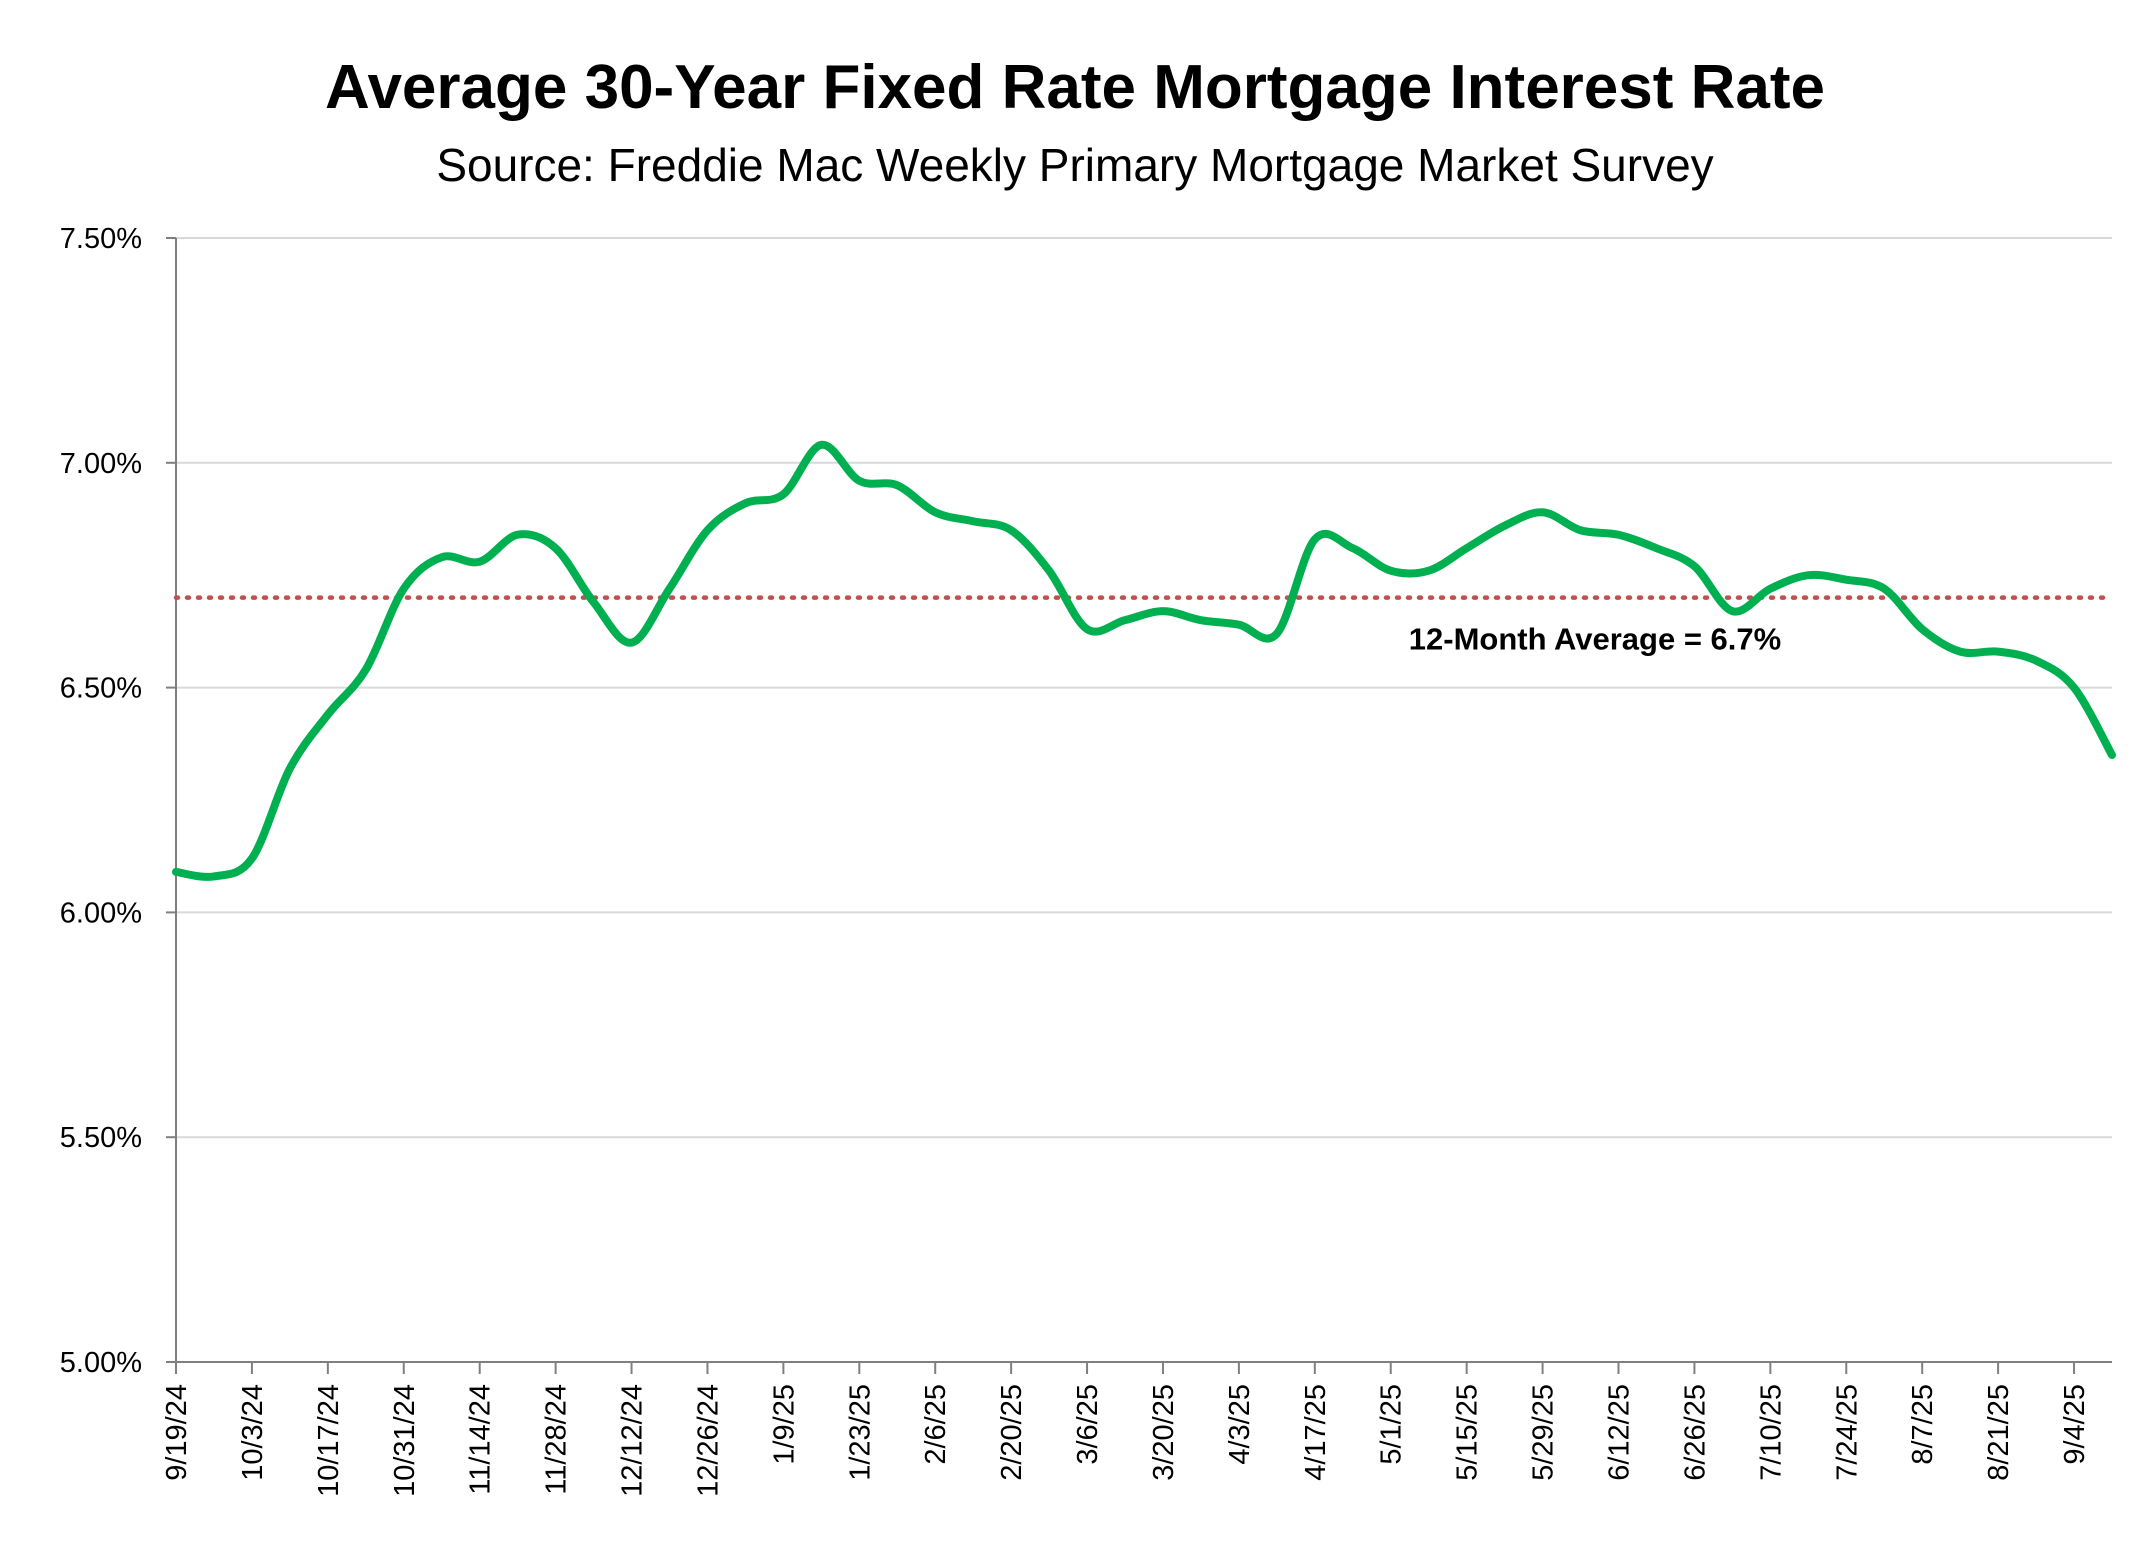 This screenshot has height=1550, width=2150. What do you see at coordinates (860, 1432) in the screenshot?
I see `x-tick-label: 1/23/25` at bounding box center [860, 1432].